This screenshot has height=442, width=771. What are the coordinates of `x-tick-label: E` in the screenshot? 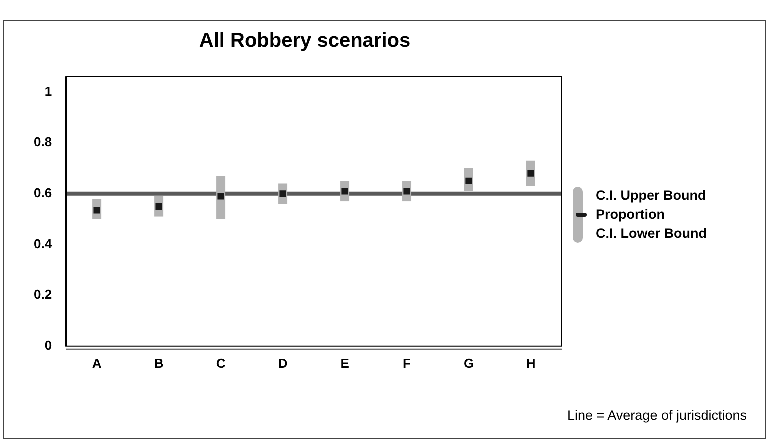 It's located at (345, 363).